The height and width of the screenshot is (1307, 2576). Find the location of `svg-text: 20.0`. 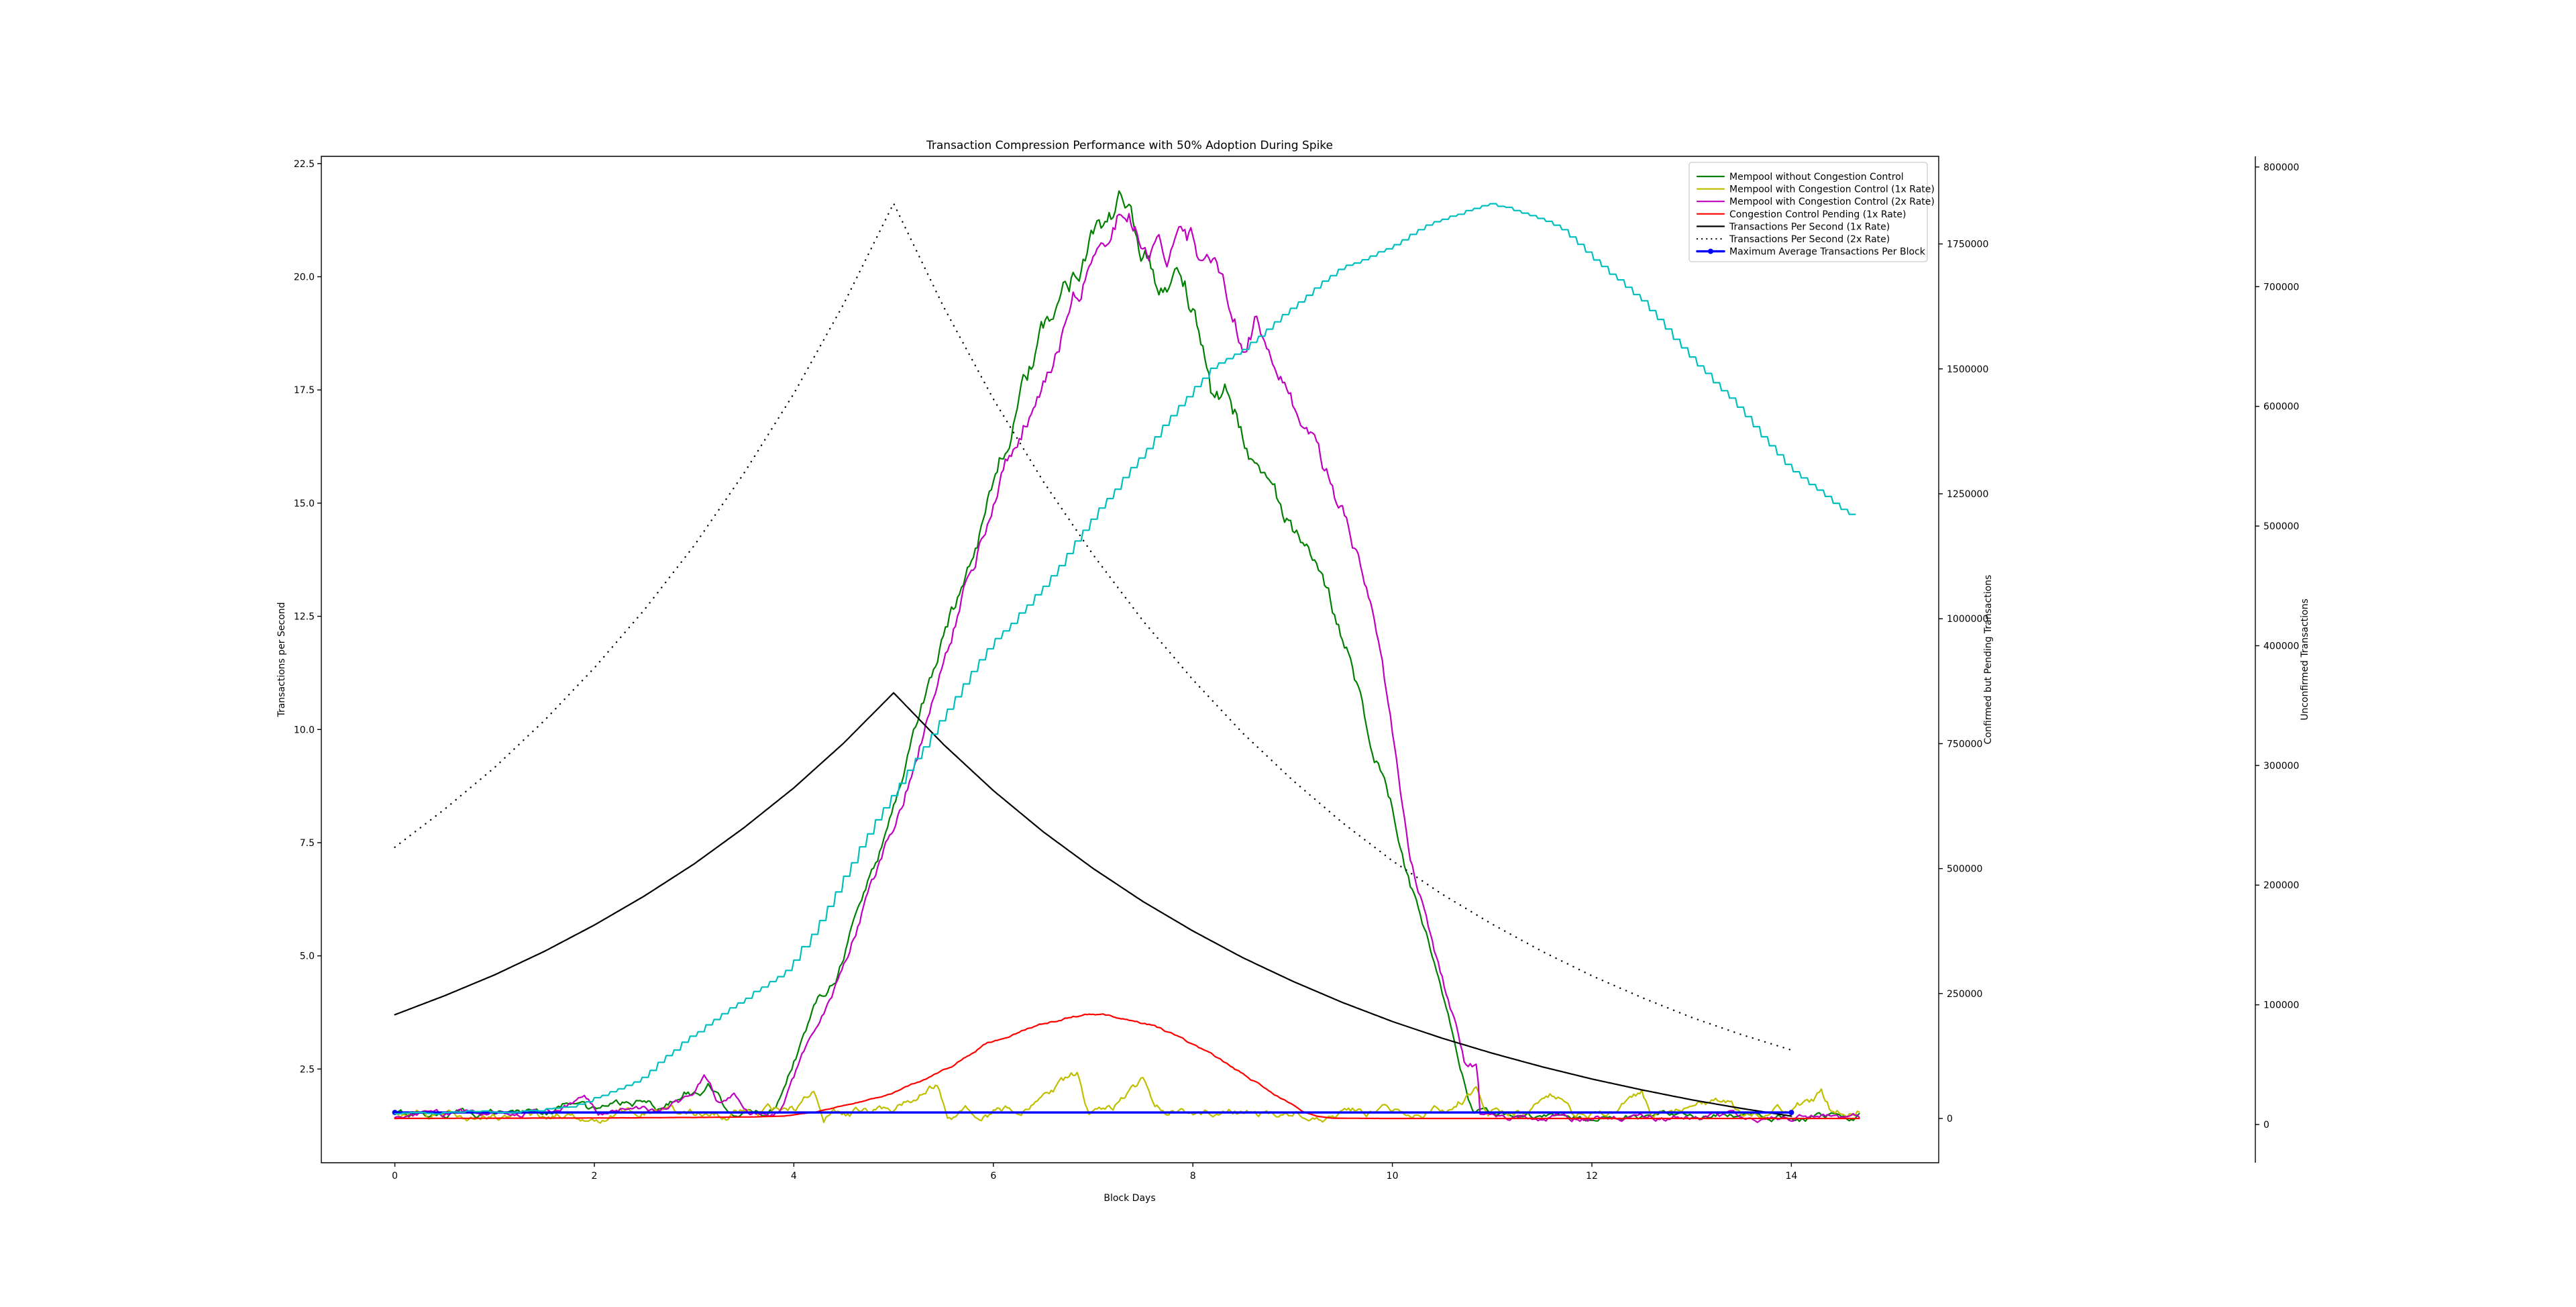

svg-text: 20.0 is located at coordinates (304, 277).